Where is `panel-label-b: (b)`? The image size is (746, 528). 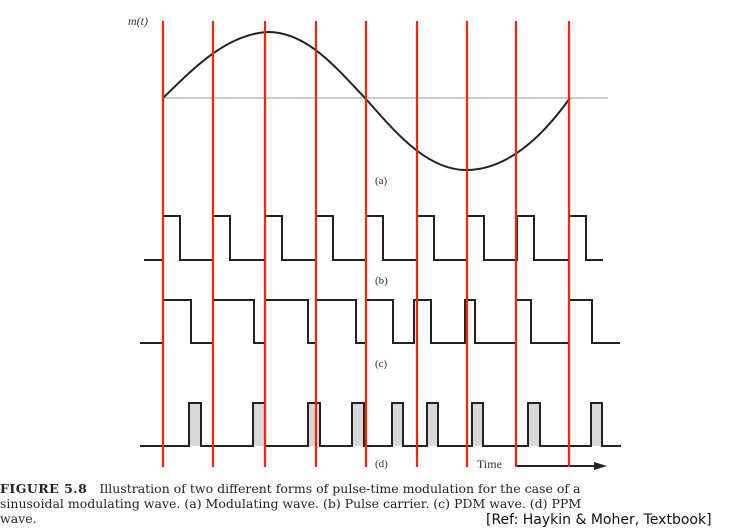
panel-label-b: (b) is located at coordinates (381, 281).